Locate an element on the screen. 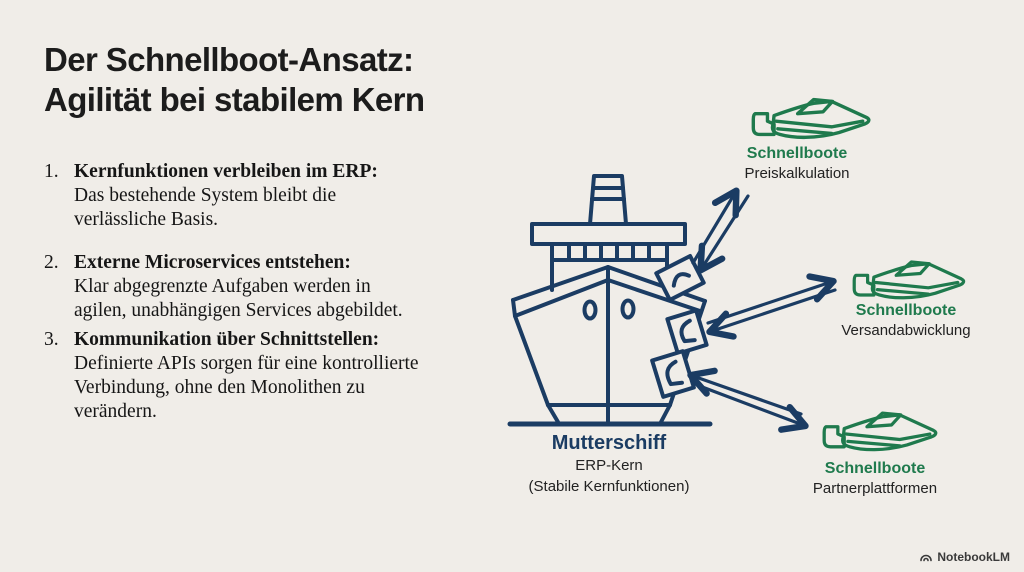 The width and height of the screenshot is (1024, 572). list-item-number: 2. is located at coordinates (51, 262).